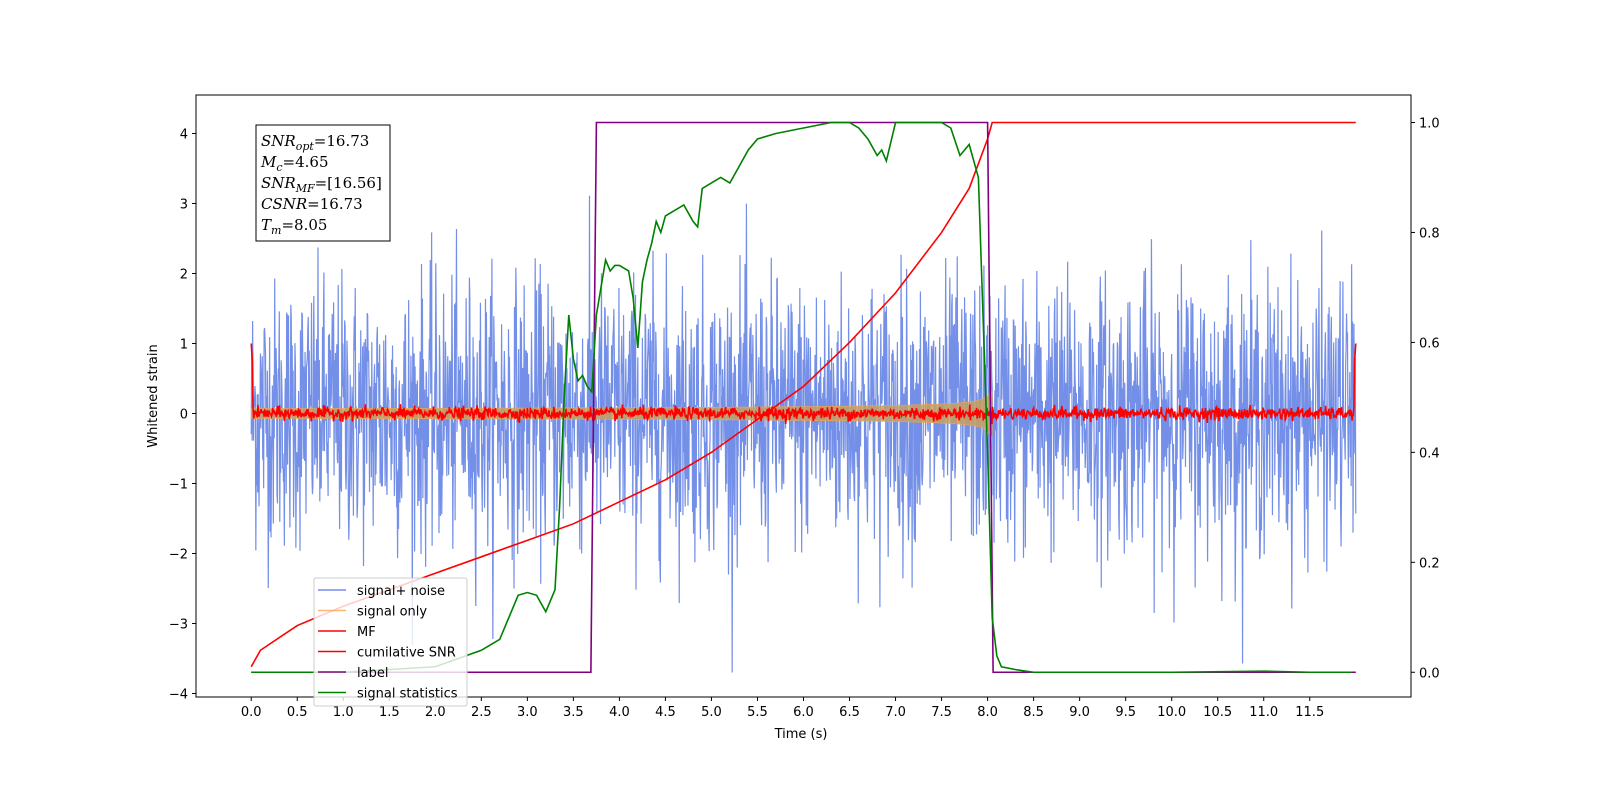  I want to click on y-right-tick-label: 0.6, so click(1429, 343).